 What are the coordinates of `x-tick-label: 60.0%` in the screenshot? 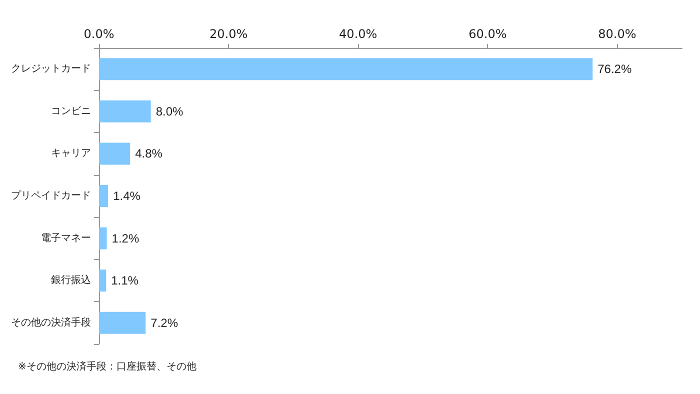 It's located at (487, 34).